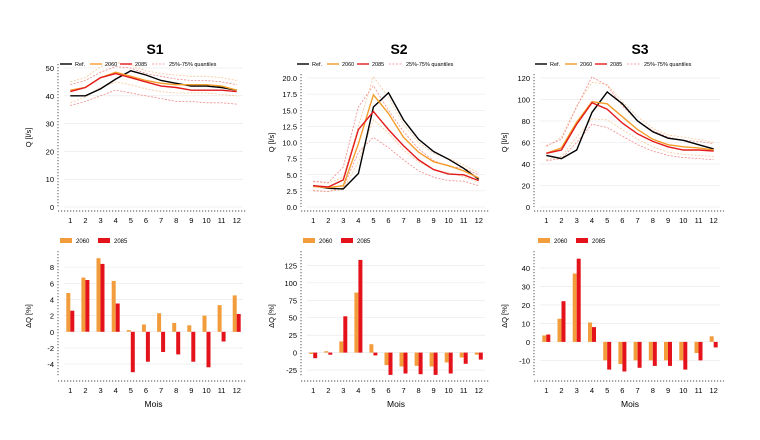 The width and height of the screenshot is (760, 440). I want to click on ds1-xtick-label-2: 2, so click(85, 390).